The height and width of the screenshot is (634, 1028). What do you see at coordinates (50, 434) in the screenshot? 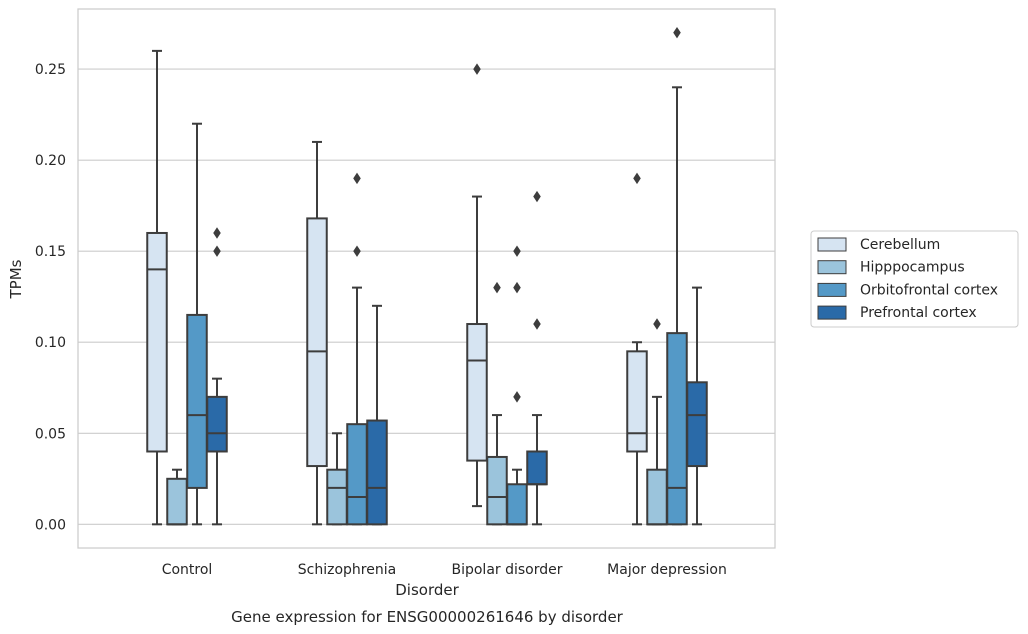
I see `y-tick-label: 0.05` at bounding box center [50, 434].